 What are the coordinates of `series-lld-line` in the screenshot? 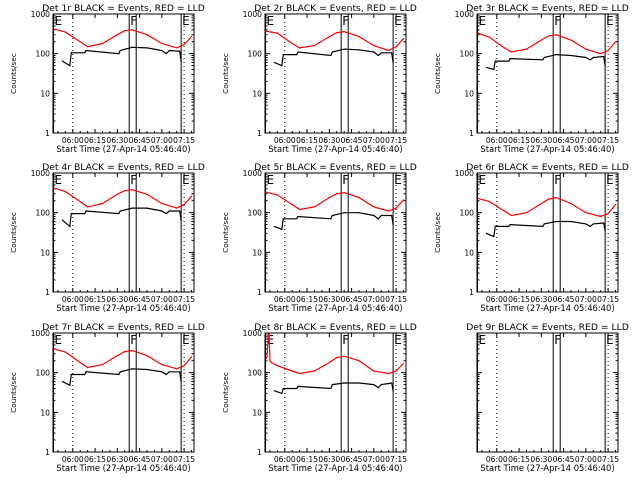 It's located at (334, 201).